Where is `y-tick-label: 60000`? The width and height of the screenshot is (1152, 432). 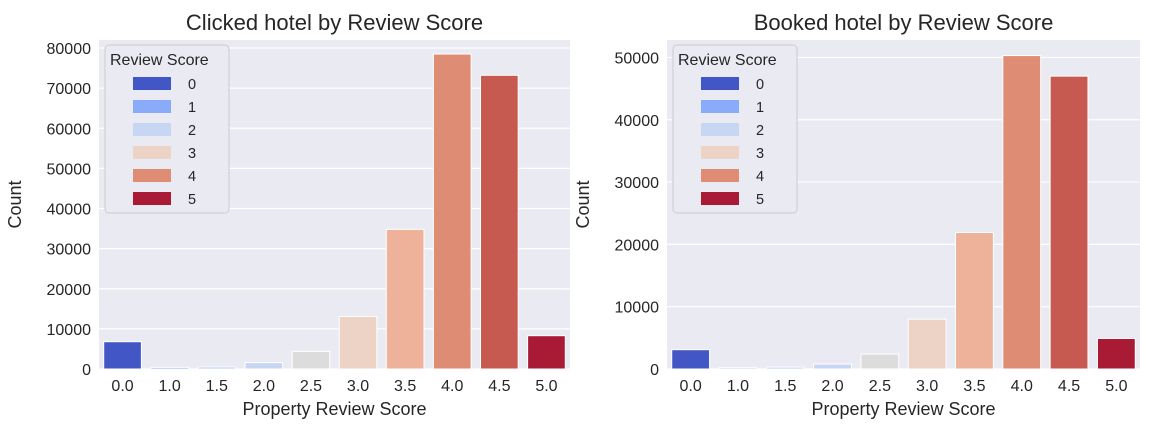 y-tick-label: 60000 is located at coordinates (69, 129).